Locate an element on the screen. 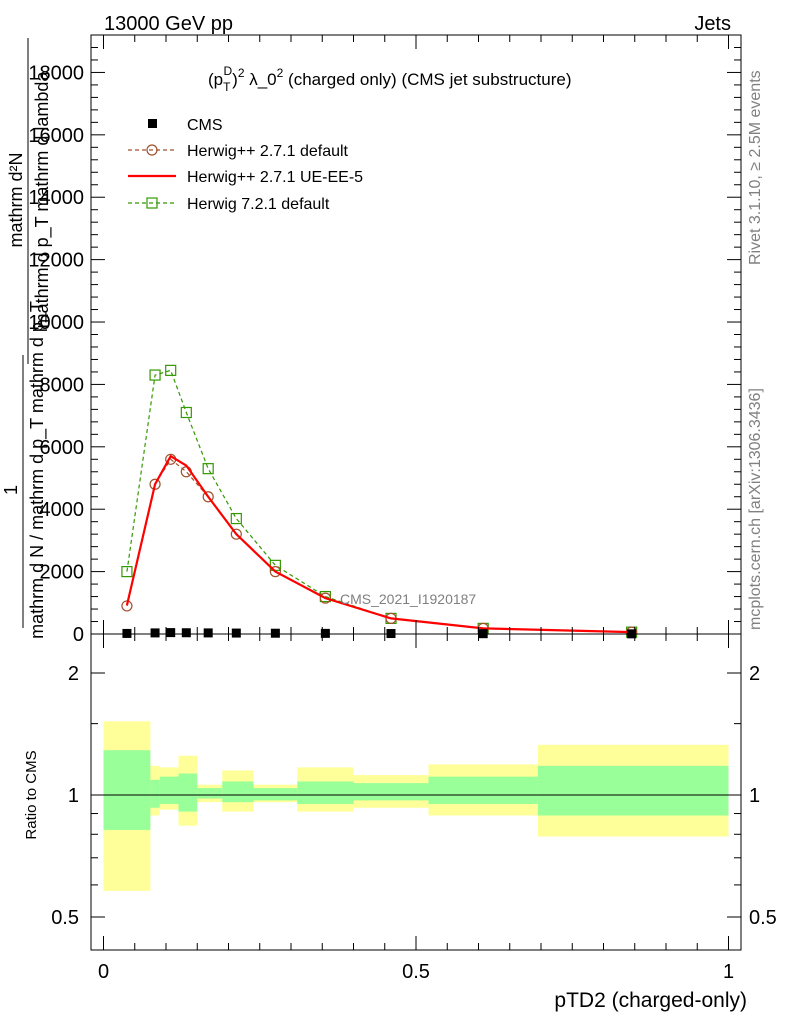  legend-marker-cms is located at coordinates (152, 123).